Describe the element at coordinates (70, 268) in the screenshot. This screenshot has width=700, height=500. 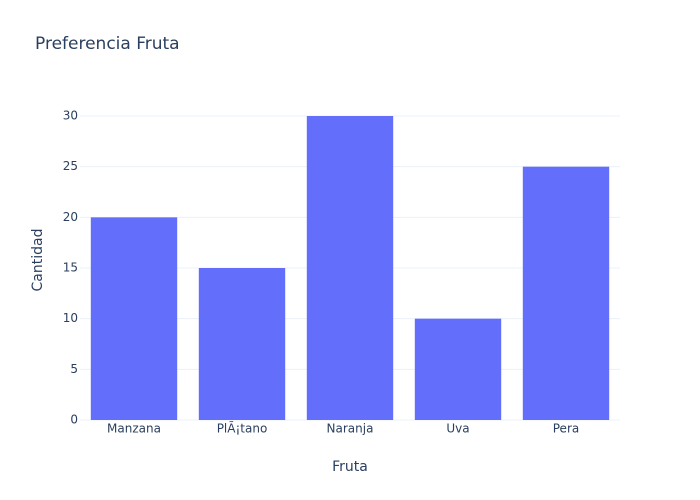
I see `y-tick-label: 15` at that location.